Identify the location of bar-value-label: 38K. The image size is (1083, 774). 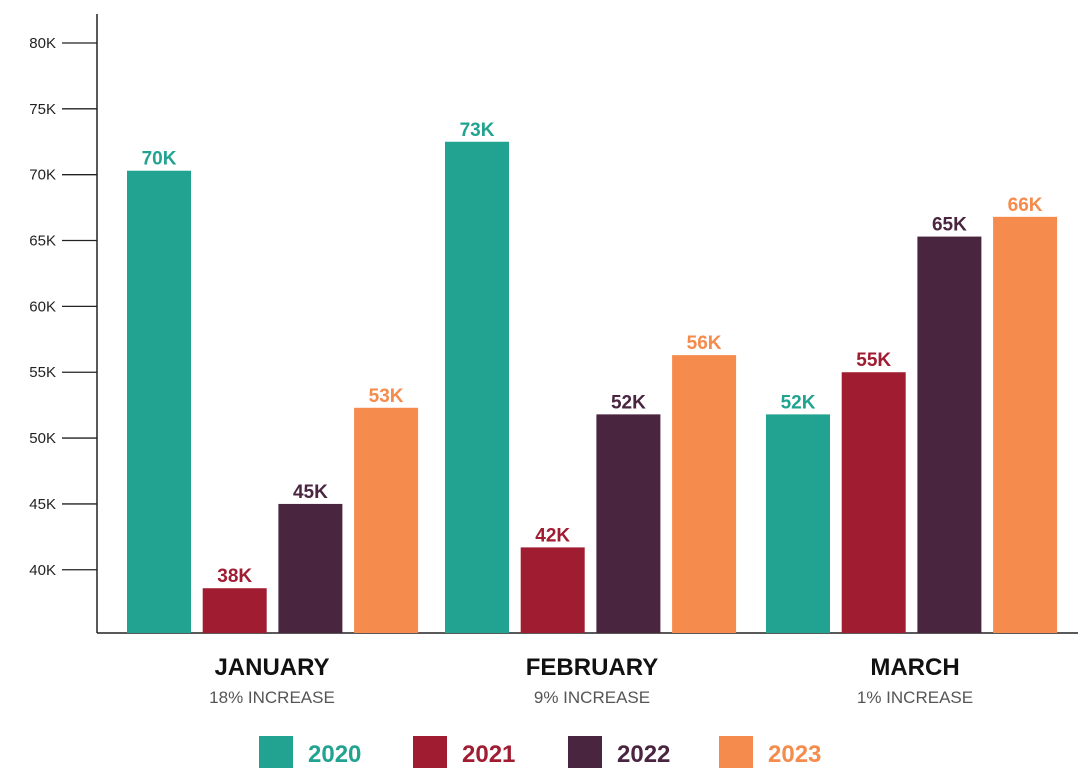
(234, 576).